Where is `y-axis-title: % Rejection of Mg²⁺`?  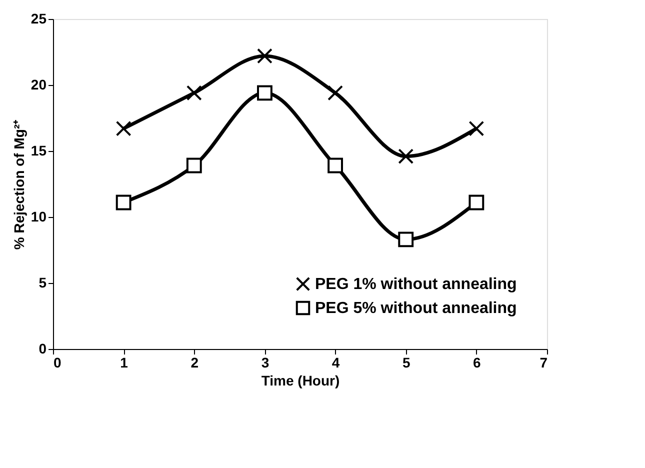 y-axis-title: % Rejection of Mg²⁺ is located at coordinates (18, 184).